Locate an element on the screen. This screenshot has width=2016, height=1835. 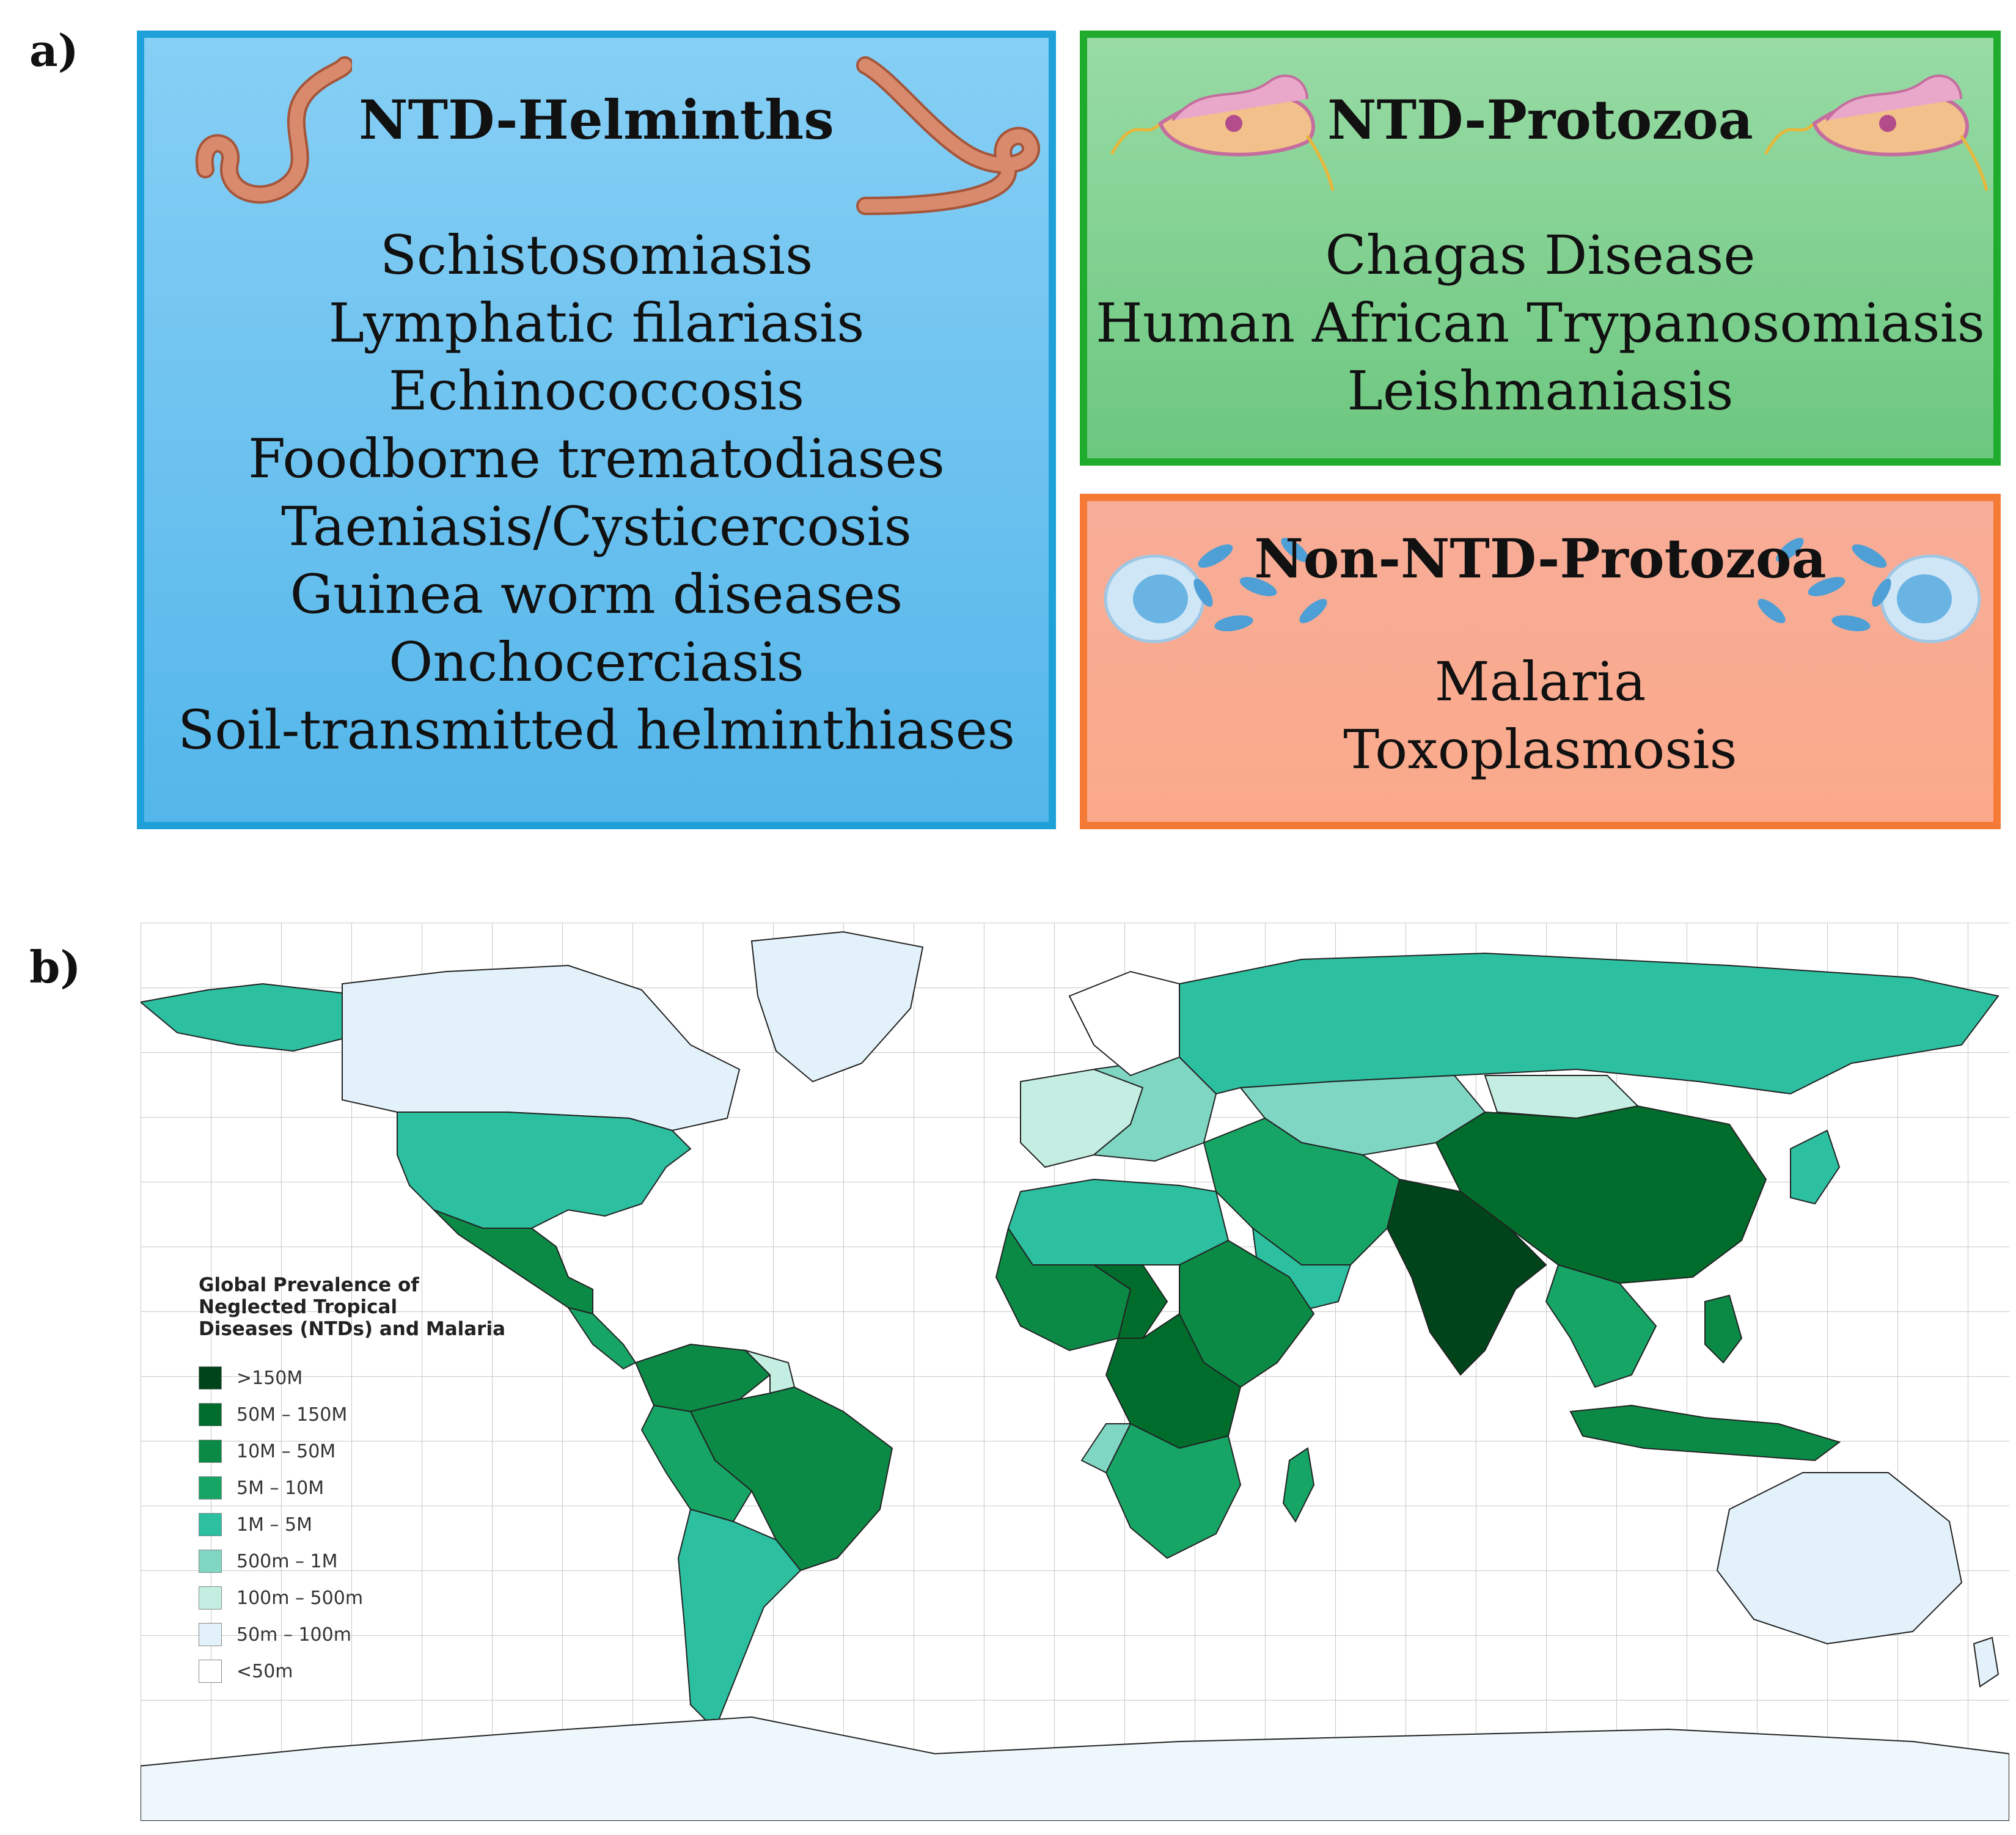
region-new-zealand is located at coordinates (1987, 1662).